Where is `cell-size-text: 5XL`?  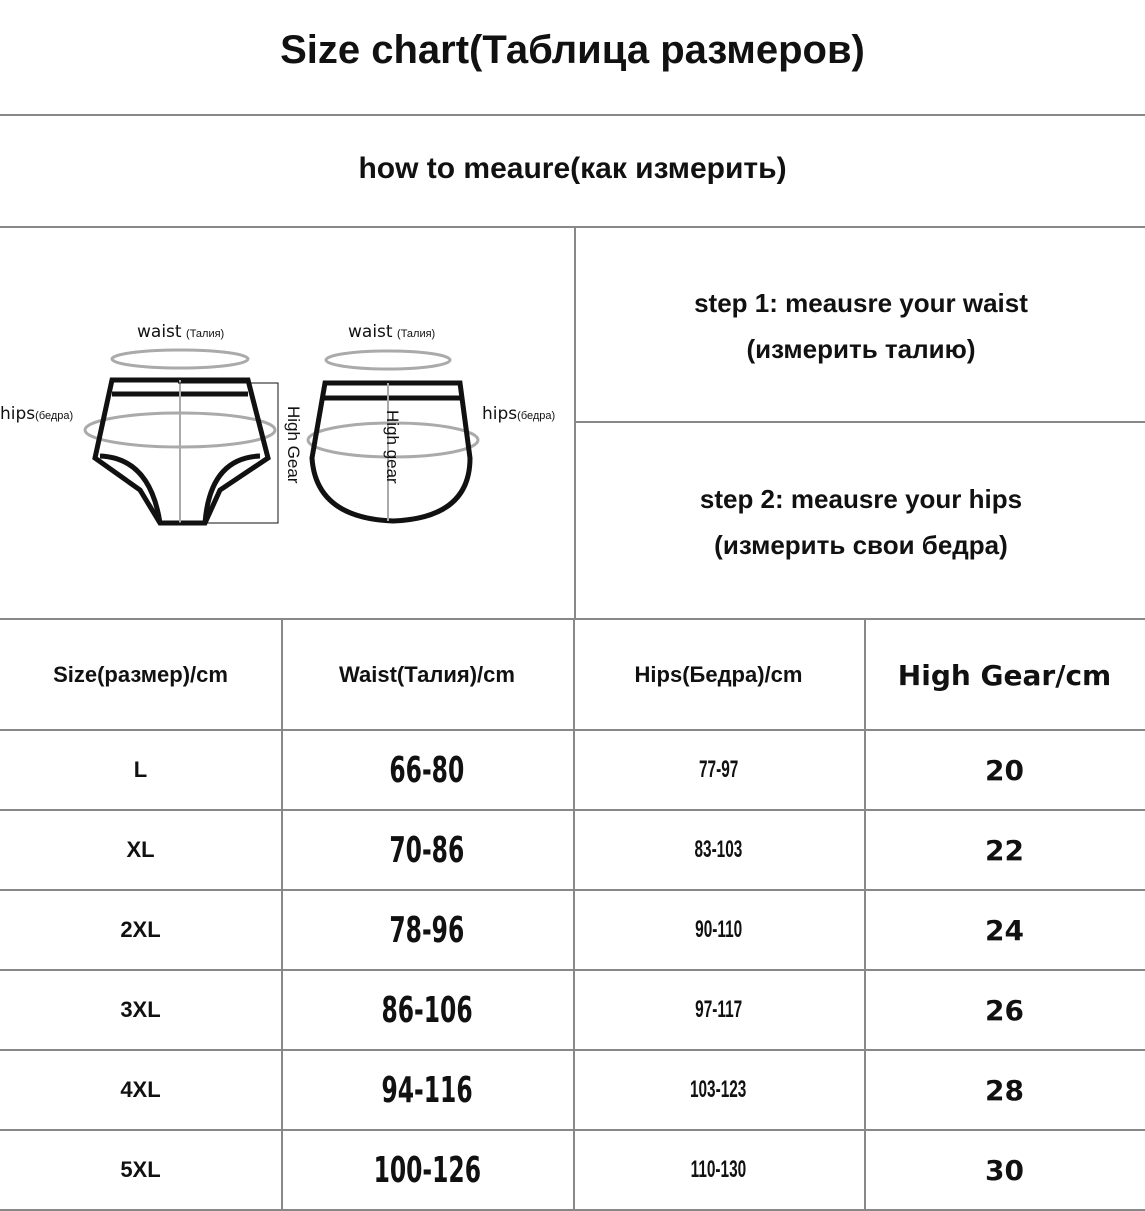
cell-size-text: 5XL is located at coordinates (140, 1169).